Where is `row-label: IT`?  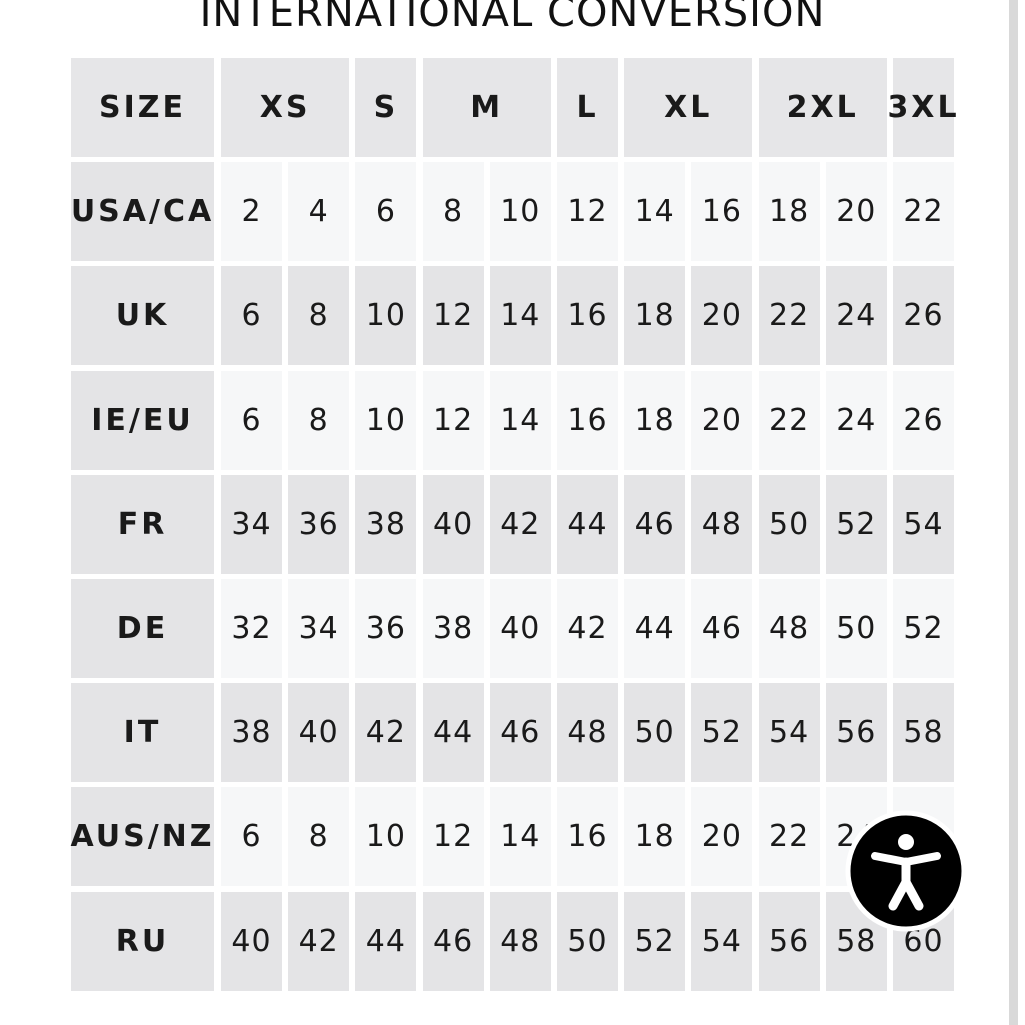 row-label: IT is located at coordinates (142, 733).